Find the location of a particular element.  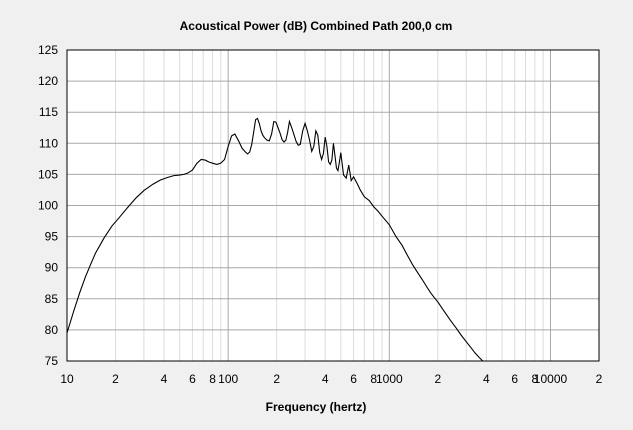

y-tick-label: 85 is located at coordinates (52, 299).